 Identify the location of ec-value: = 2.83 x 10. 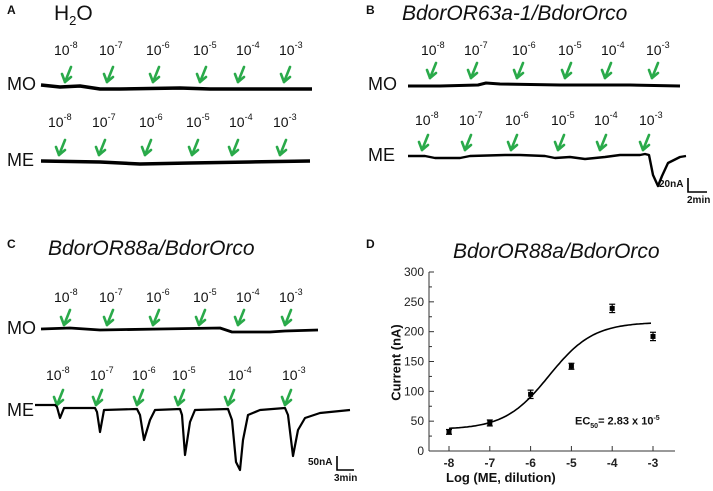
(626, 421).